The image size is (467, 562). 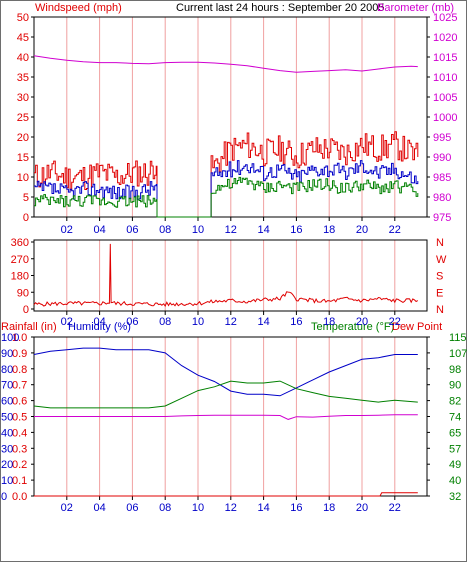 I want to click on direction-tick-label: 180, so click(x=20, y=277).